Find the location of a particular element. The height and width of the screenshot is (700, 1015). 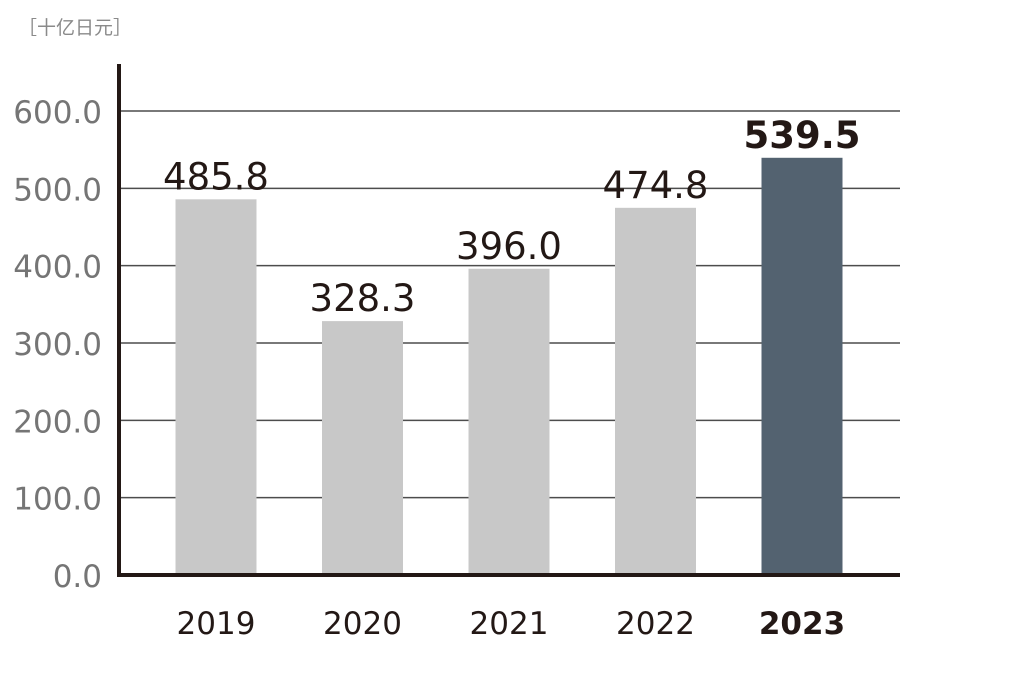

y-tick-label: 400.0 is located at coordinates (57, 268).